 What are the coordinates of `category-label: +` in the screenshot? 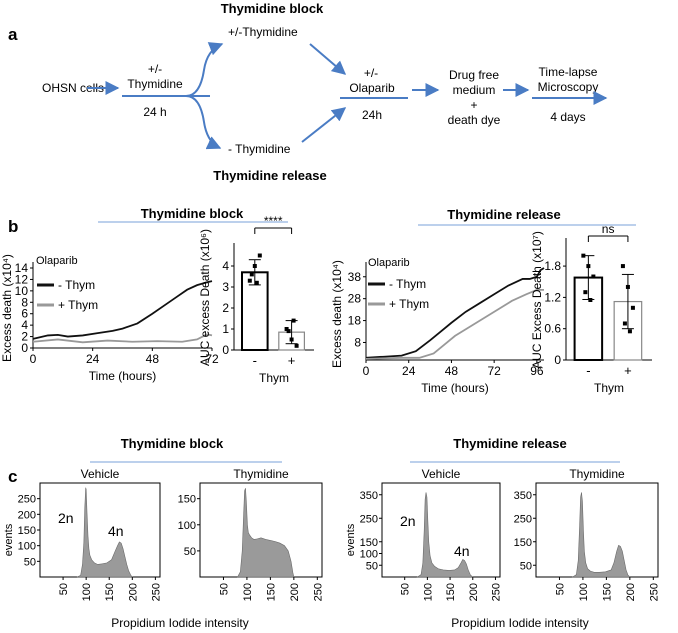 It's located at (292, 360).